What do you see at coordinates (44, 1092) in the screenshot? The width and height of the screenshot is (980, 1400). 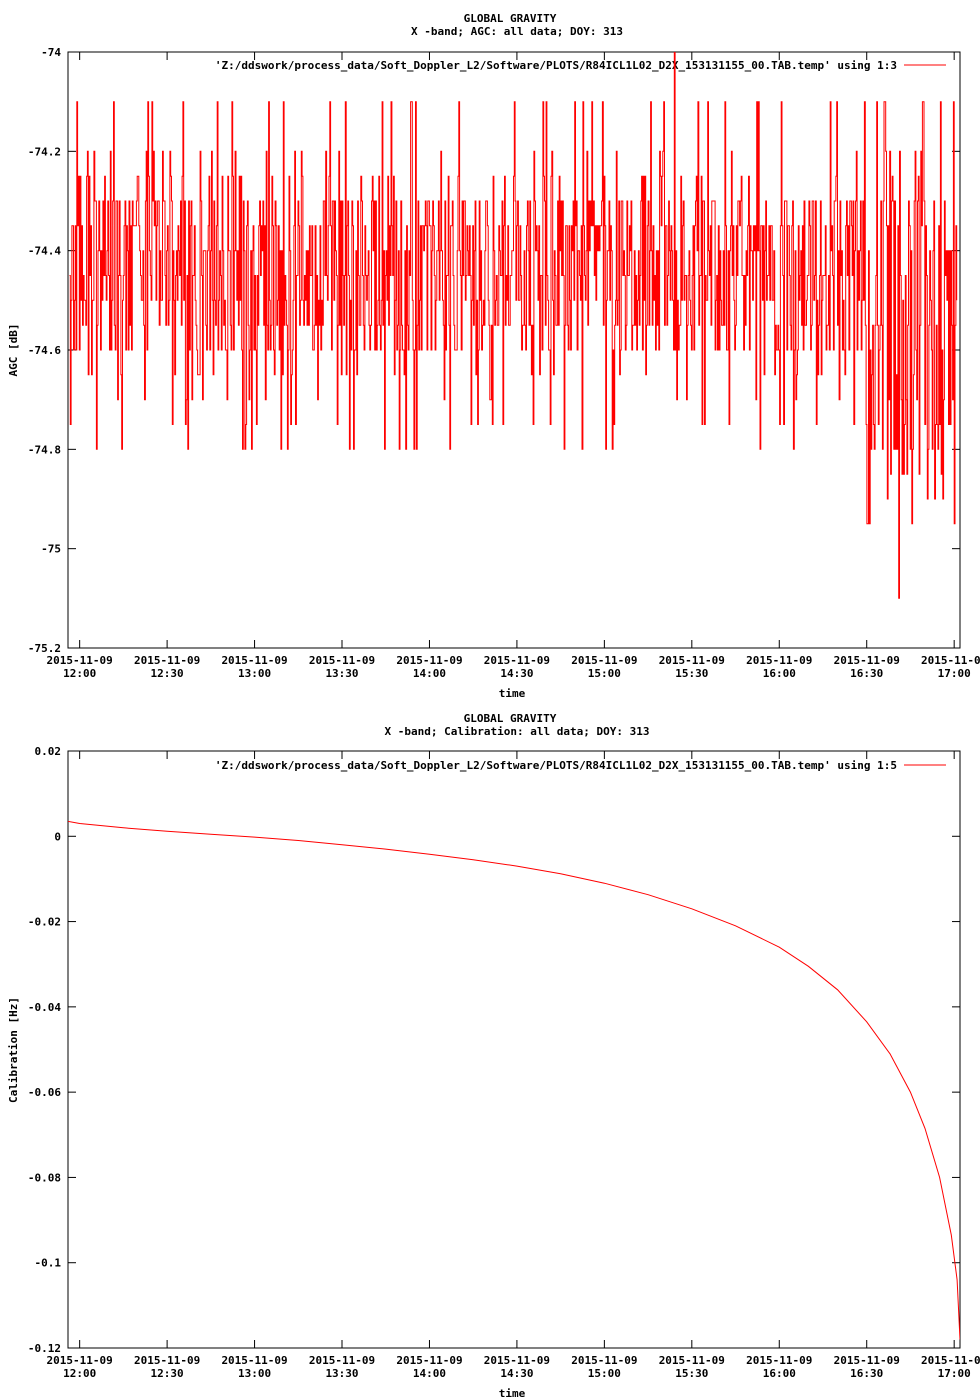 I see `cal-y-tick-label: -0.06` at bounding box center [44, 1092].